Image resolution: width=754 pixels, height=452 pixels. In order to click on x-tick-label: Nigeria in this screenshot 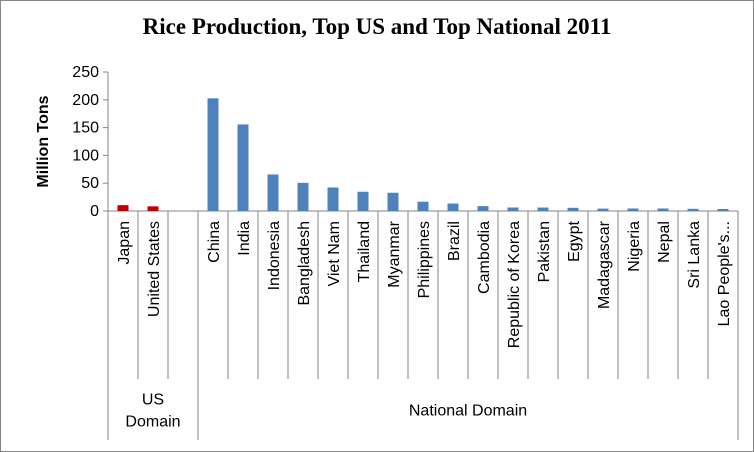, I will do `click(634, 246)`.